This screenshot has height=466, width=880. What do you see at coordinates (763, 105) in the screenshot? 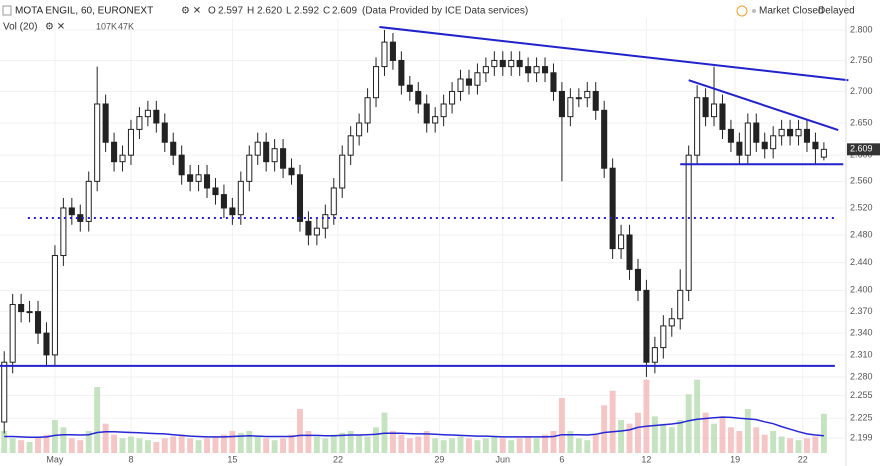
I see `trendline` at bounding box center [763, 105].